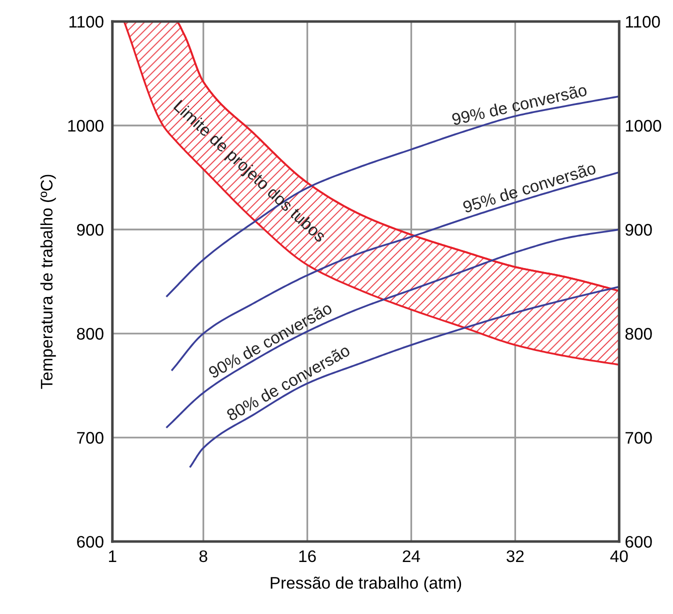 The height and width of the screenshot is (614, 673). I want to click on x-tick-label: 24, so click(411, 556).